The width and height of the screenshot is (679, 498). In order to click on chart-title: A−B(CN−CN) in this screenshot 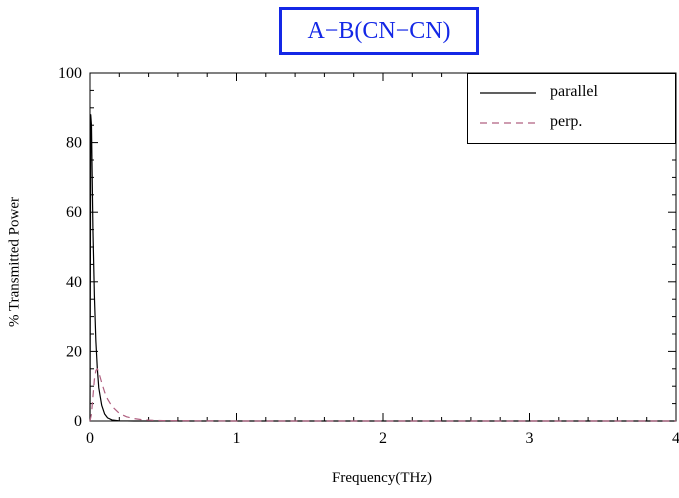, I will do `click(379, 31)`.